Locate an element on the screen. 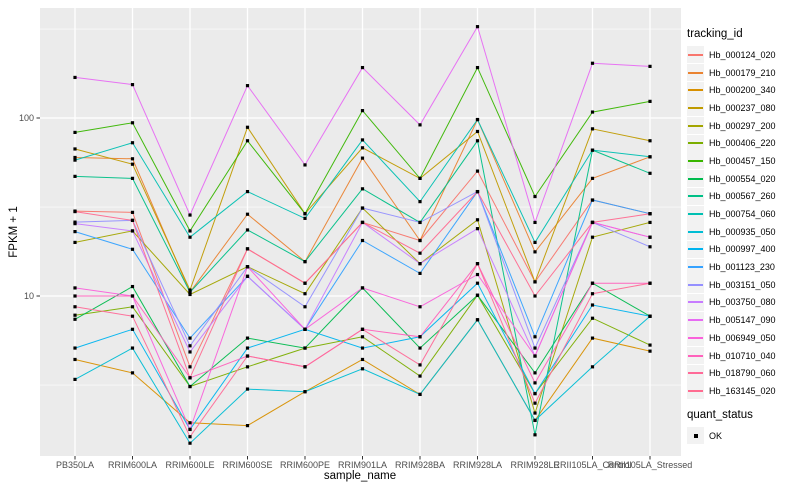  legend-label: Hb_000935_050 is located at coordinates (742, 231).